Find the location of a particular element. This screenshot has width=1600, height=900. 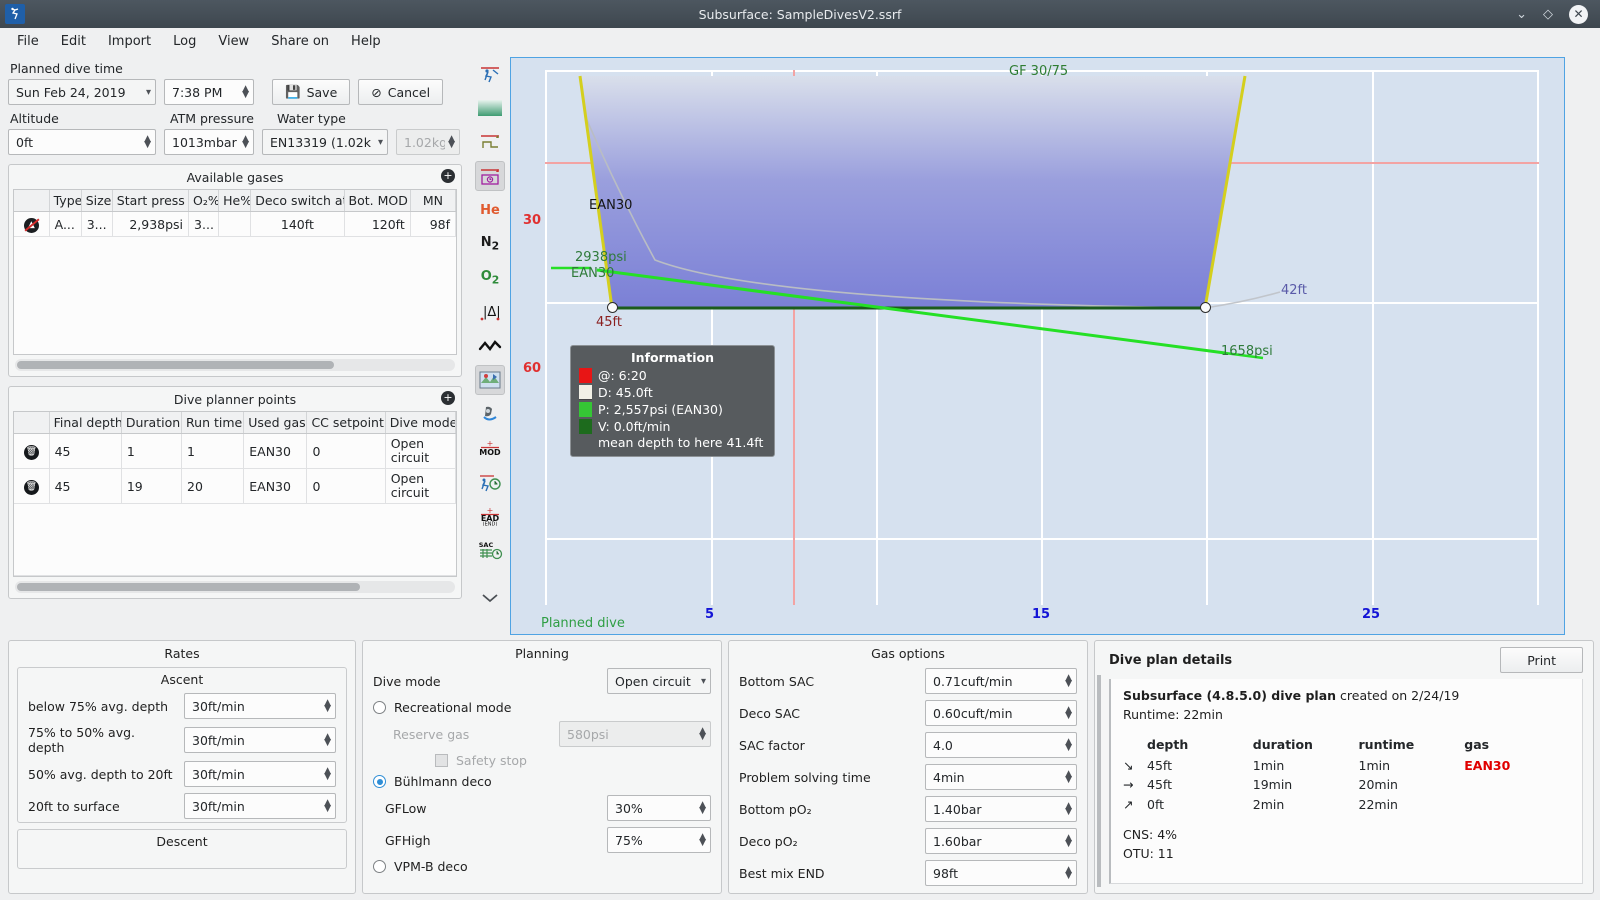

recreational-mode-row: Recreational mode is located at coordinates (542, 707).